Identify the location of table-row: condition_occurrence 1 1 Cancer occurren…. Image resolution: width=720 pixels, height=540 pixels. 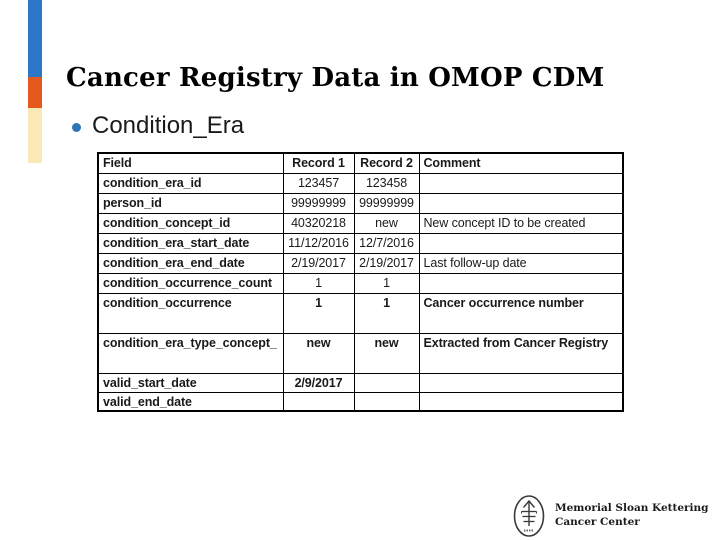
(360, 313).